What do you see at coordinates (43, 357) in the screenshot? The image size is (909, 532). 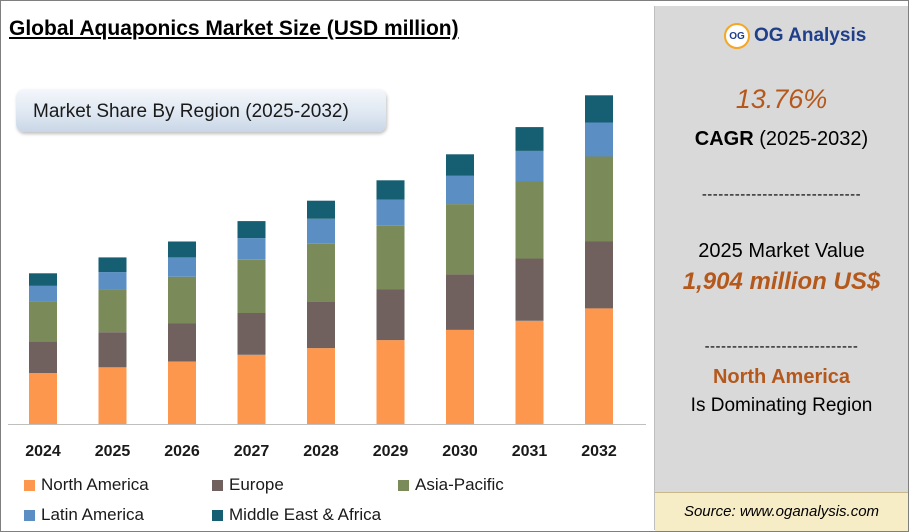 I see `bar-2024-europe` at bounding box center [43, 357].